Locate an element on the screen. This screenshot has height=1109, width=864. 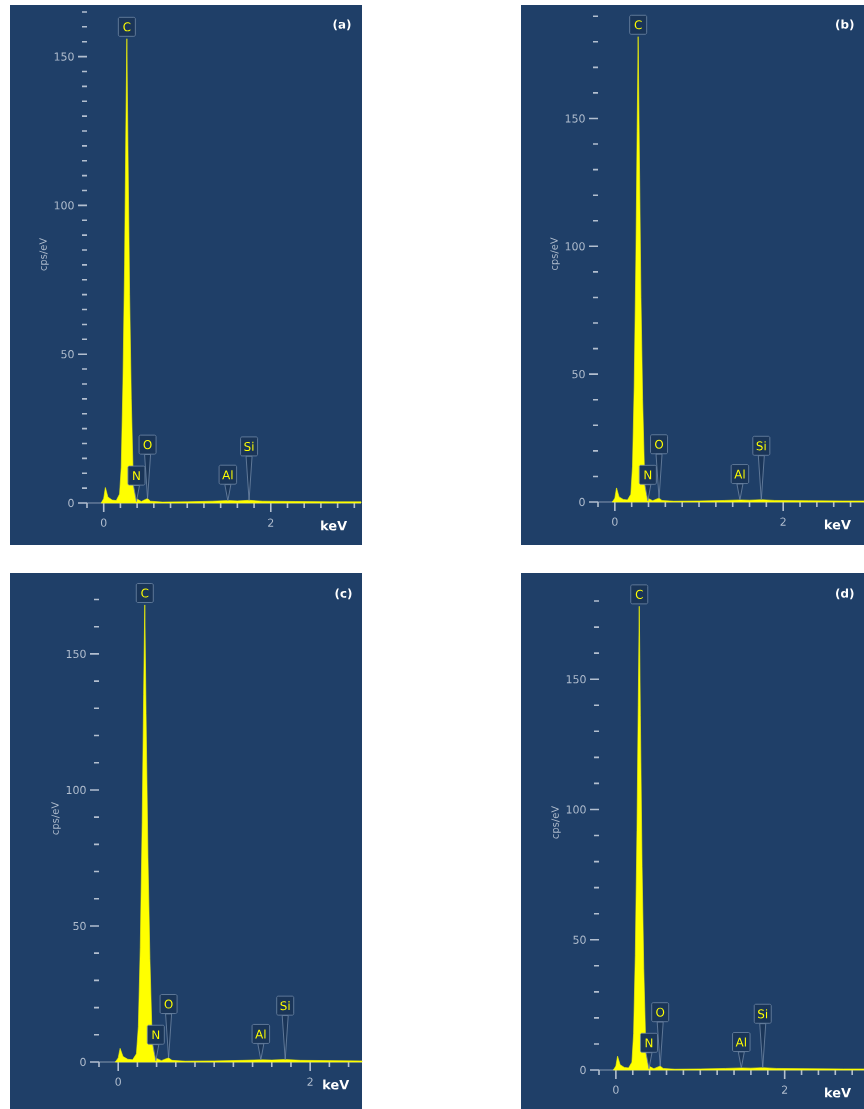
text: (b) is located at coordinates (845, 25).